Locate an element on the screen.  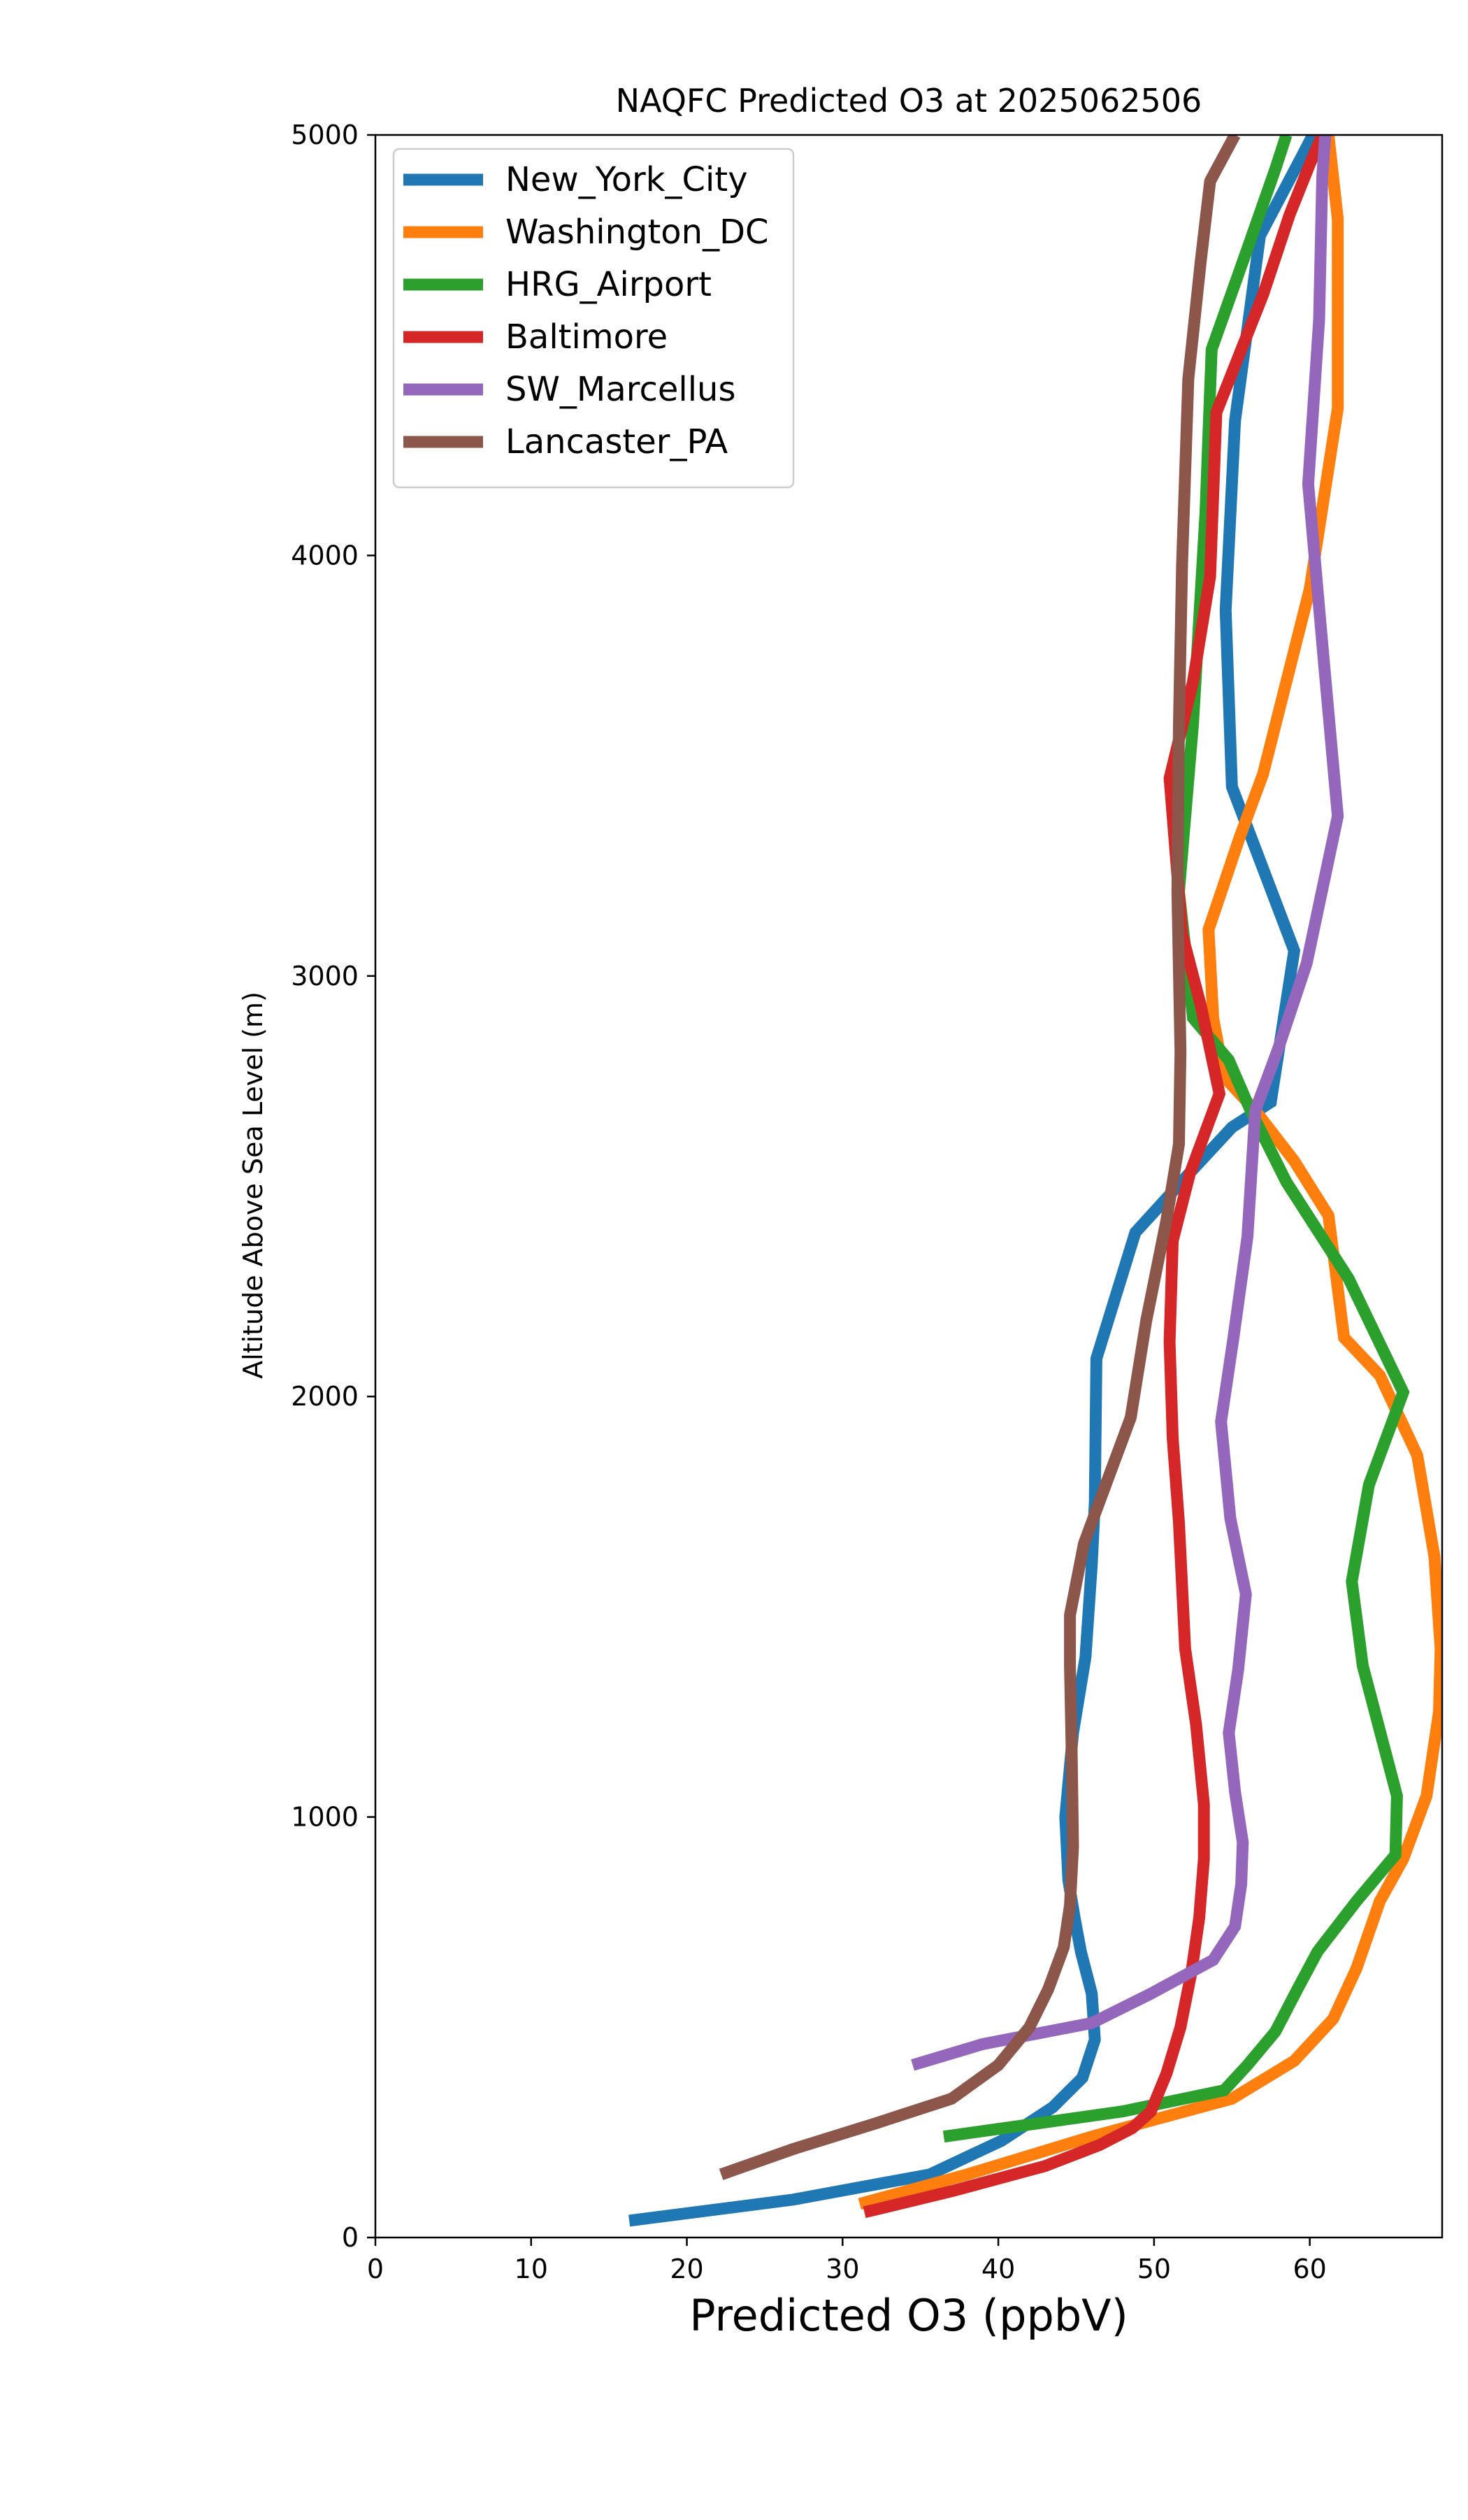
y-tick-label: 2000 is located at coordinates (325, 1396).